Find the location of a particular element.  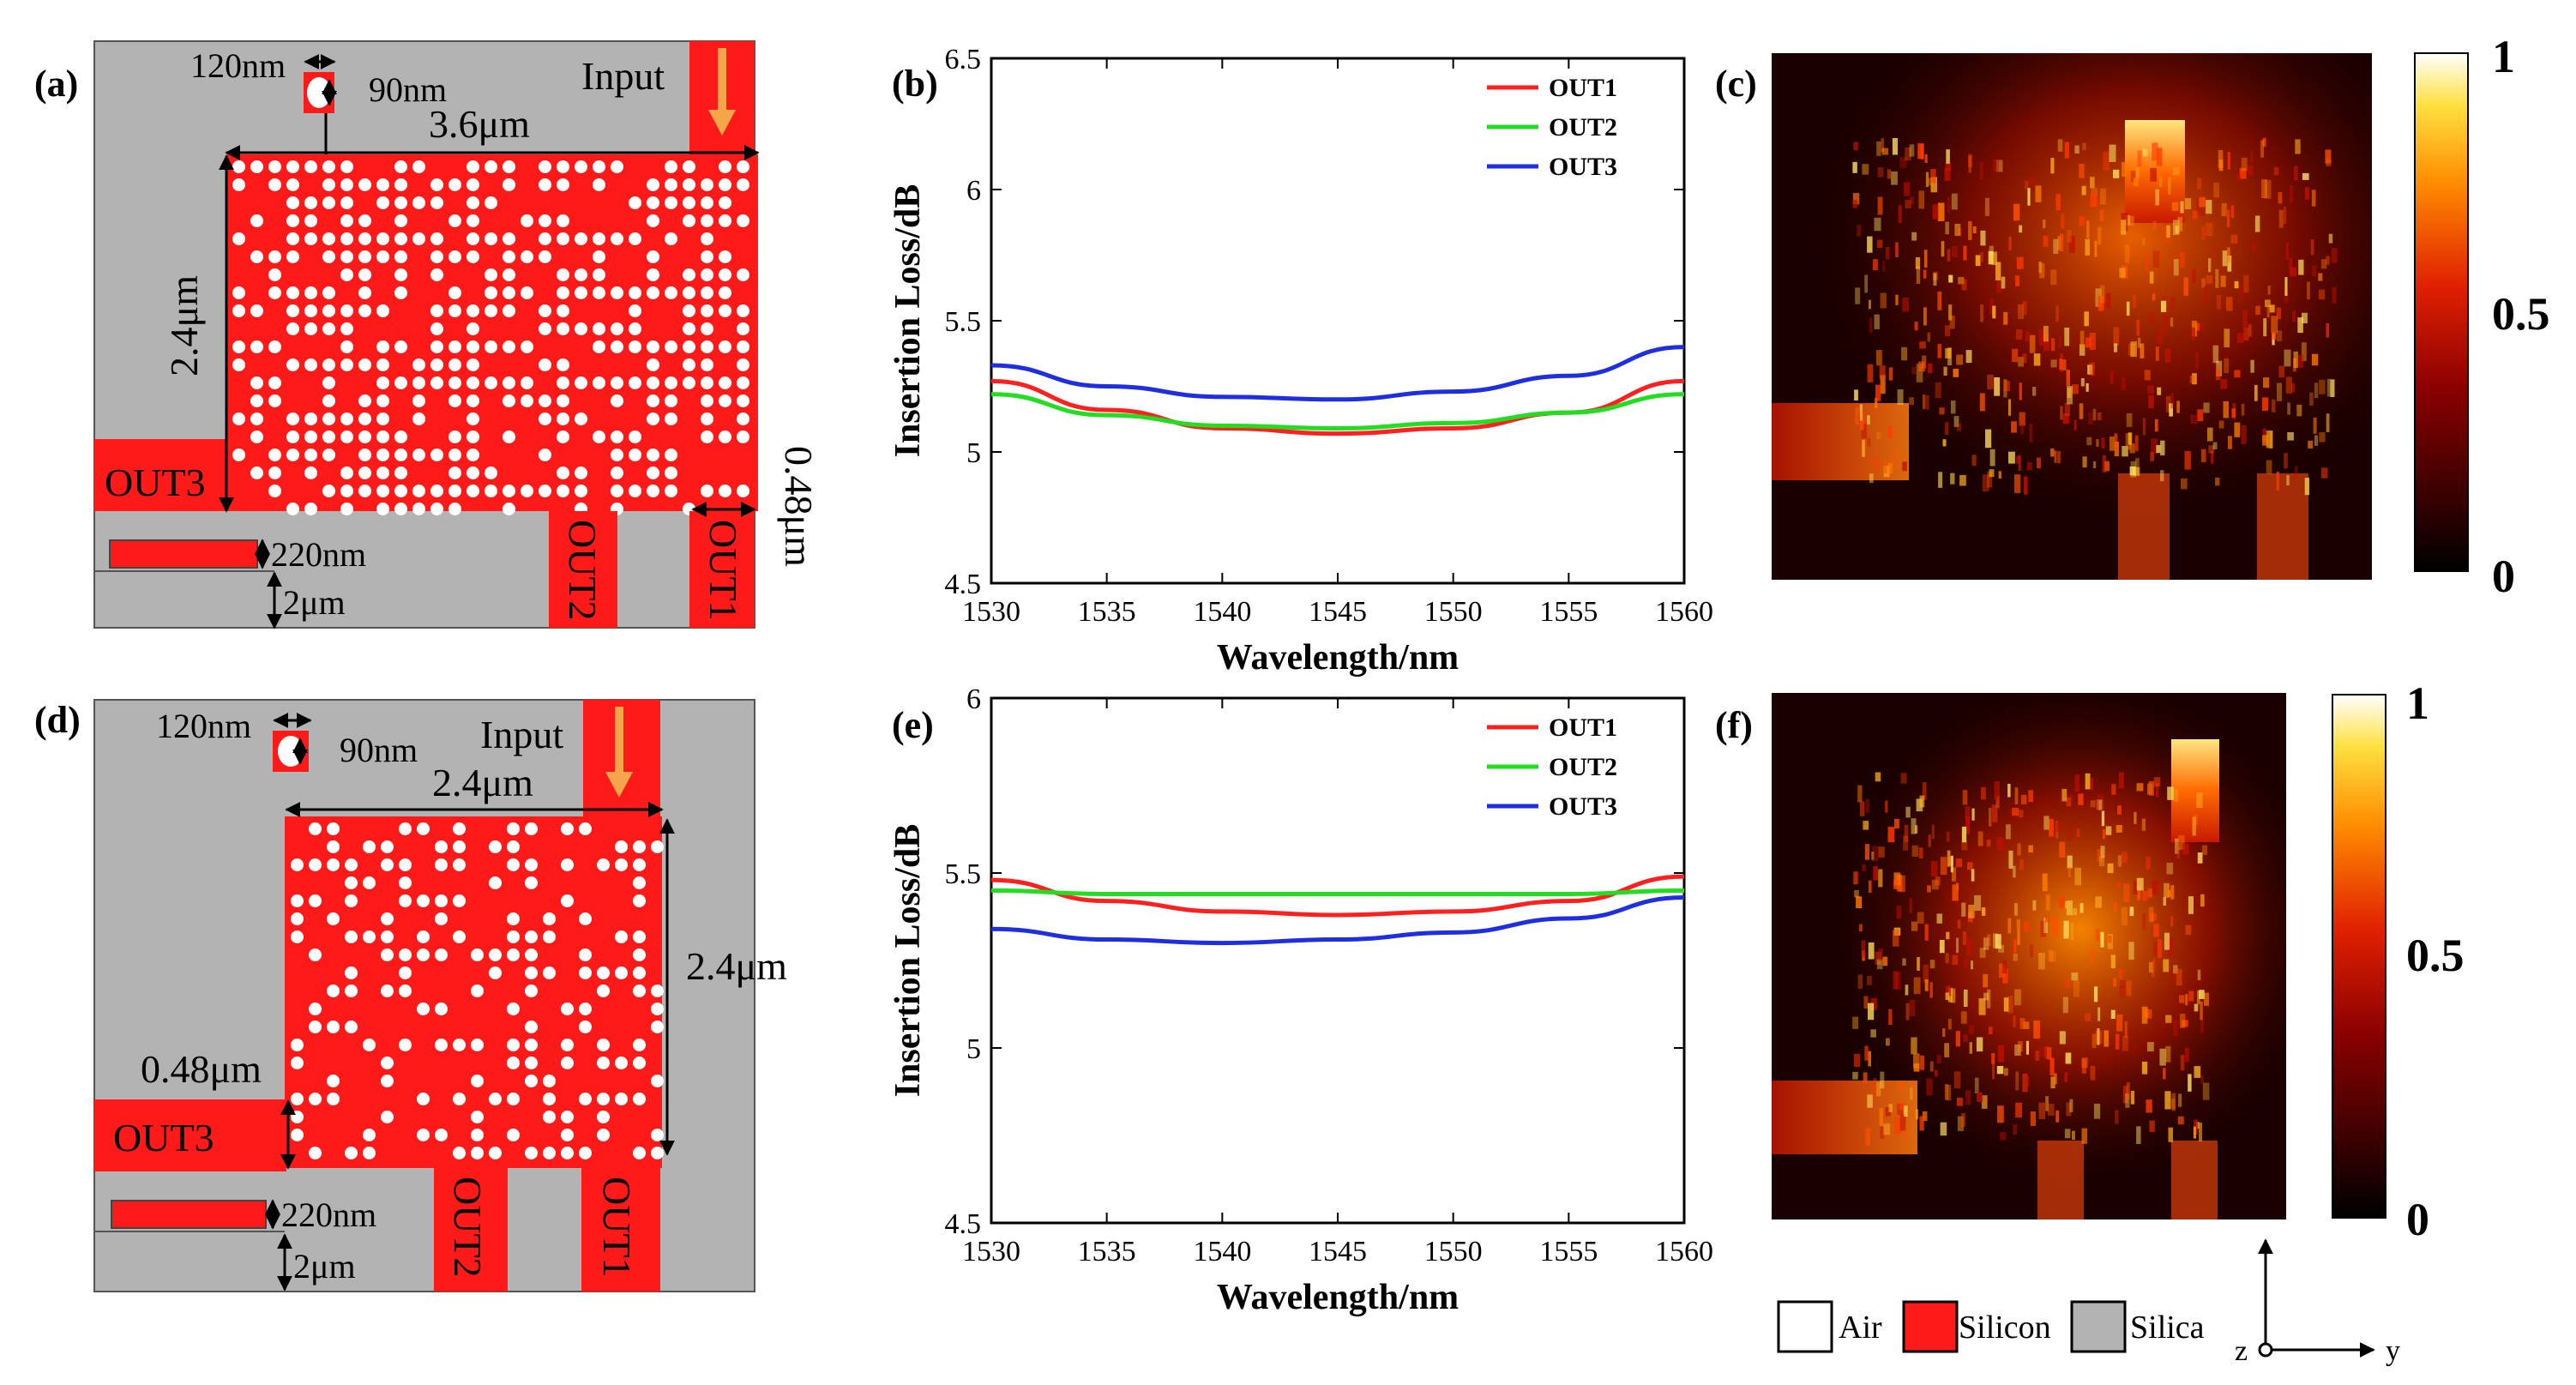

x-axis-label: Wavelength/nm is located at coordinates (1338, 1297).